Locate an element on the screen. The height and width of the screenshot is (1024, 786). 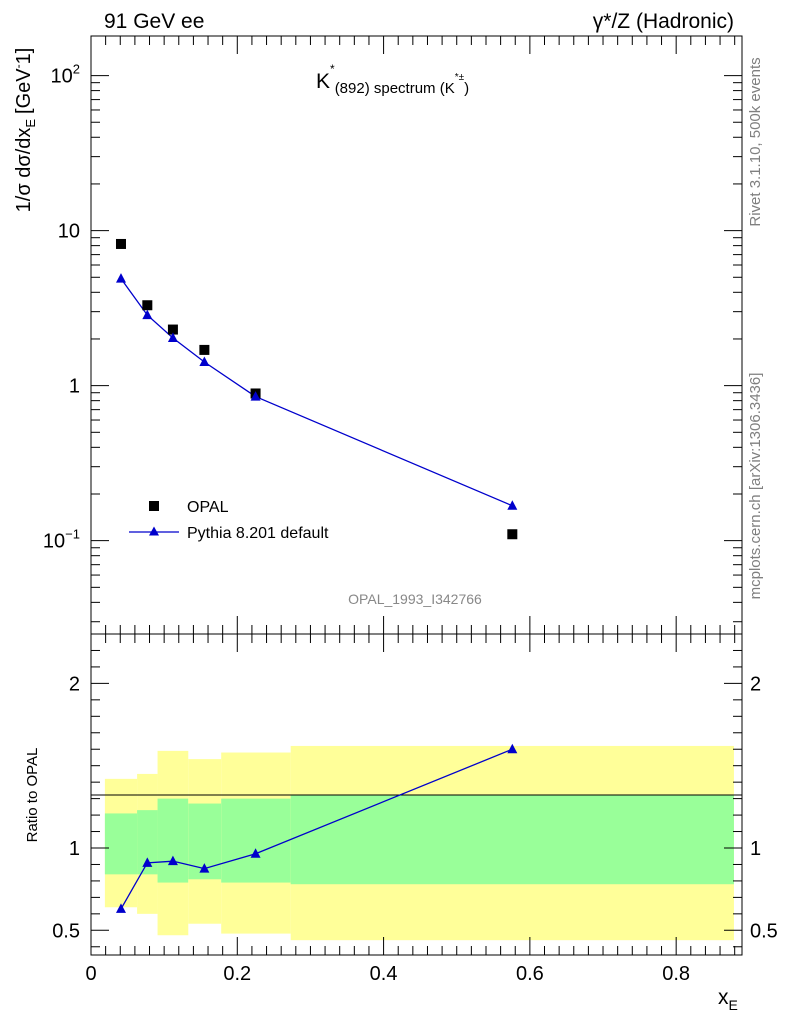
plot-title-main: K is located at coordinates (323, 81).